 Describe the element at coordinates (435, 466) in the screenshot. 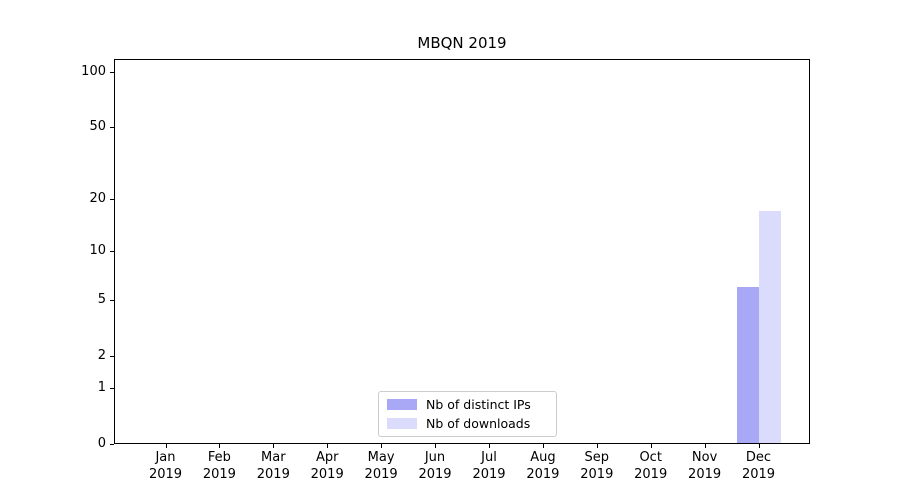

I see `x-tick-label: Jun 2019` at that location.